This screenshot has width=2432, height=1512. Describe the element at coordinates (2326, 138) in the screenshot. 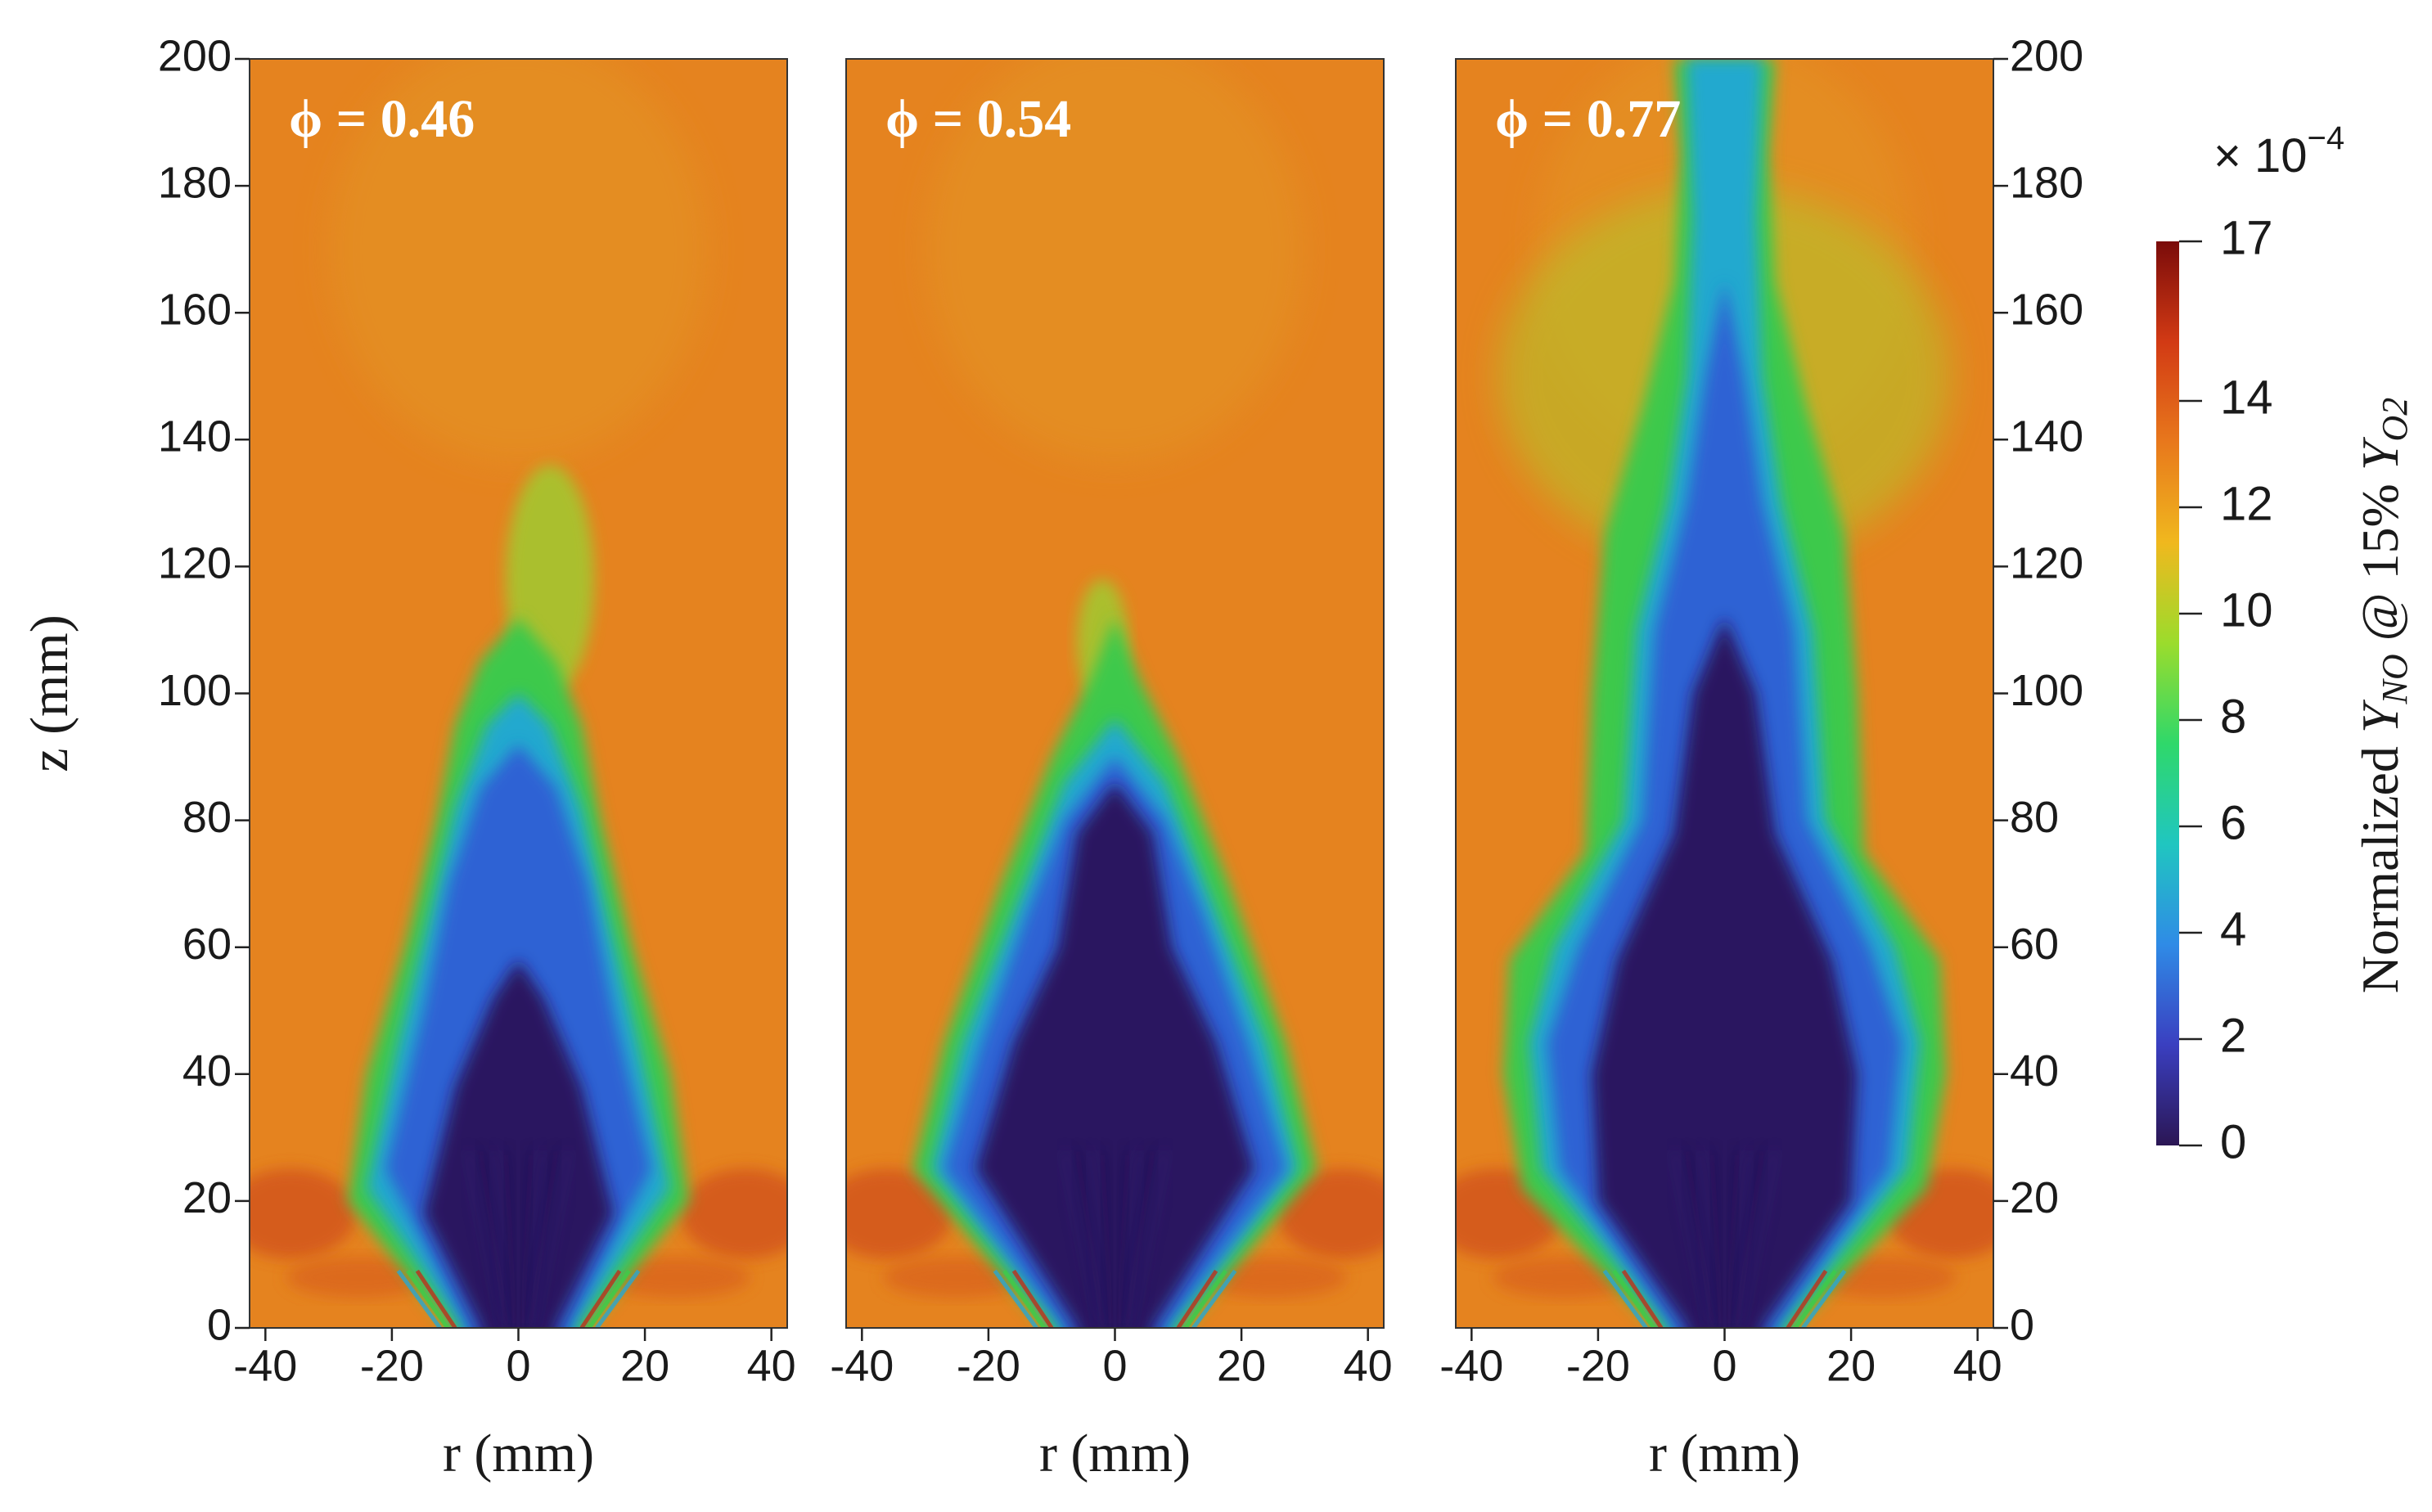

I see `multiplier-exponent: −4` at that location.